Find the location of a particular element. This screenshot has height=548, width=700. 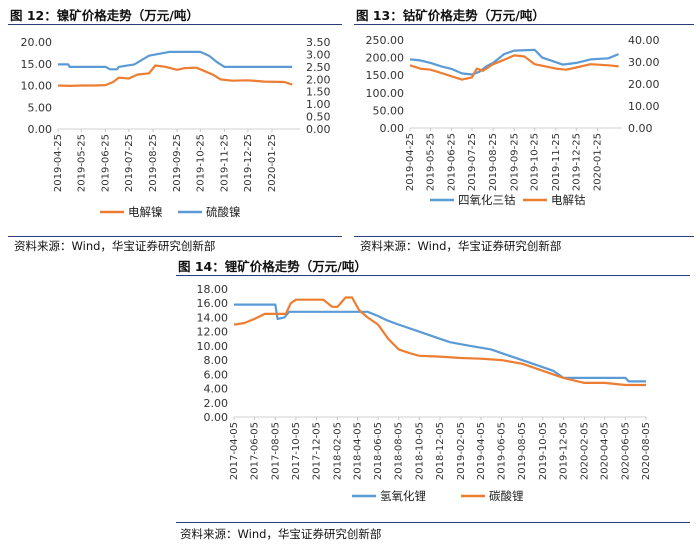

x-tick-label: 2019-12-05 is located at coordinates (563, 451).